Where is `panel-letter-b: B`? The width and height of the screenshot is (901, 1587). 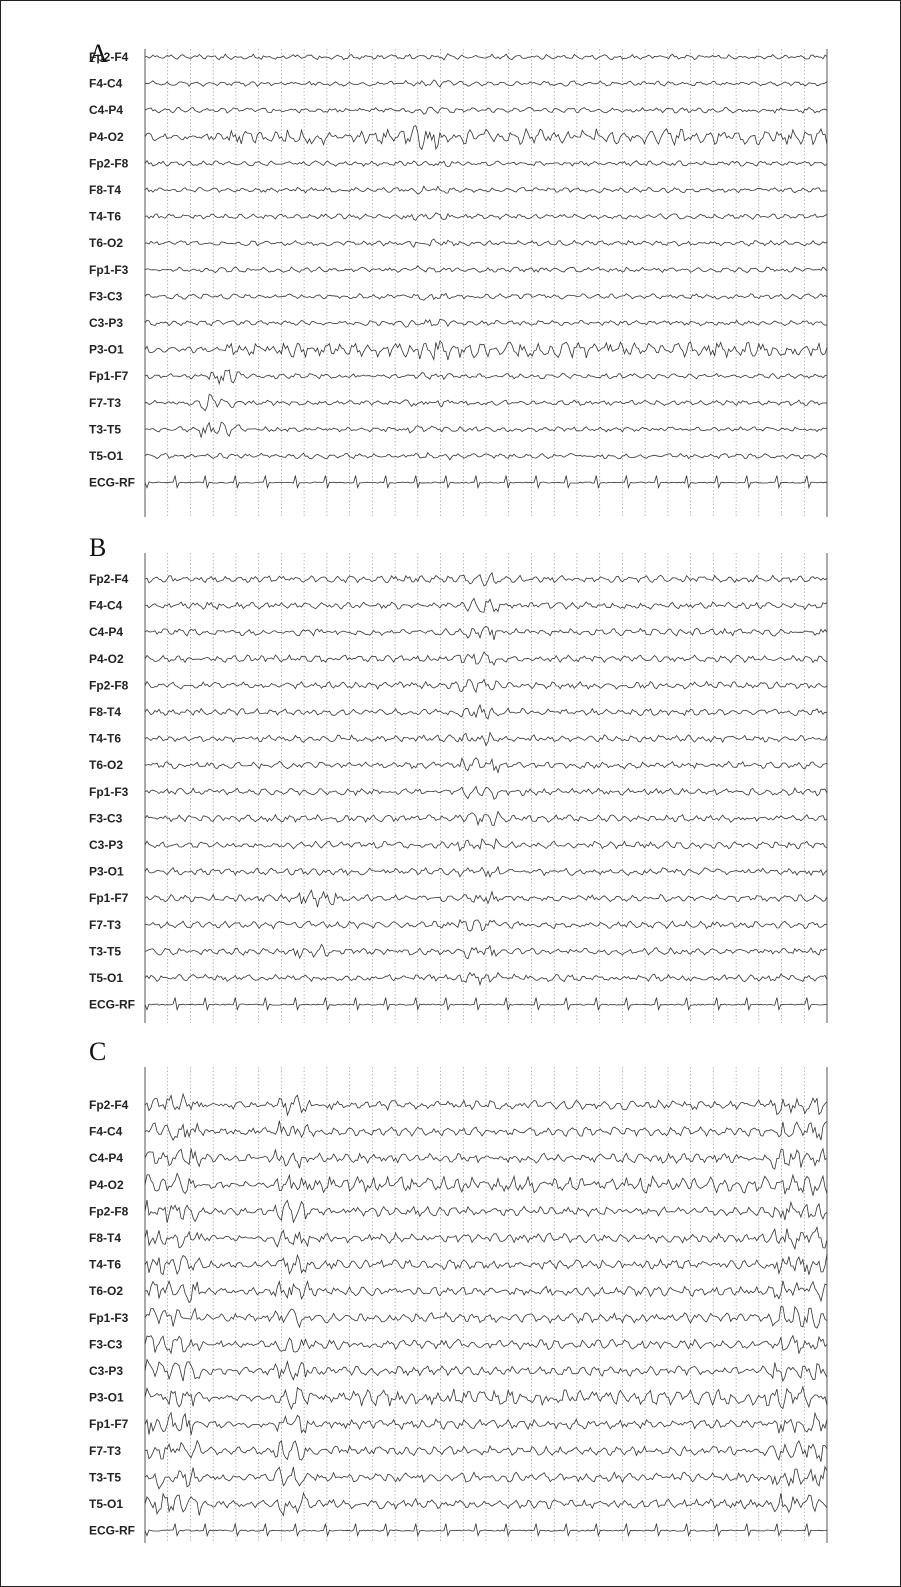 panel-letter-b: B is located at coordinates (98, 547).